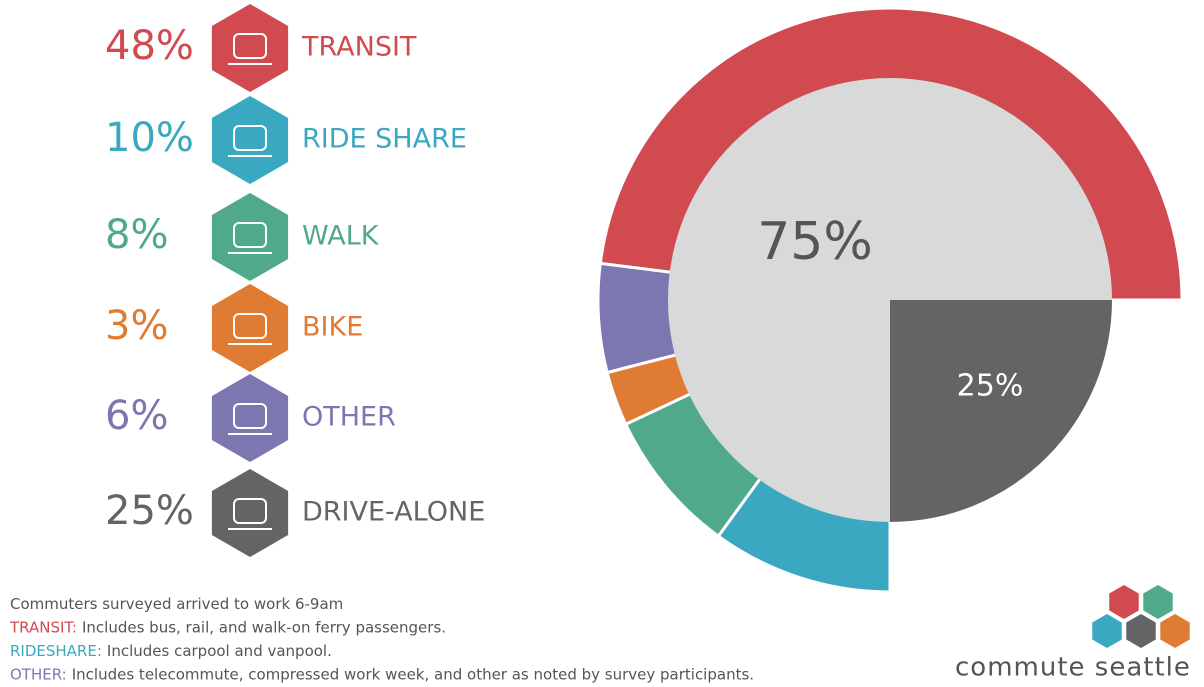  Describe the element at coordinates (1073, 668) in the screenshot. I see `logo-text: commute seattle` at that location.